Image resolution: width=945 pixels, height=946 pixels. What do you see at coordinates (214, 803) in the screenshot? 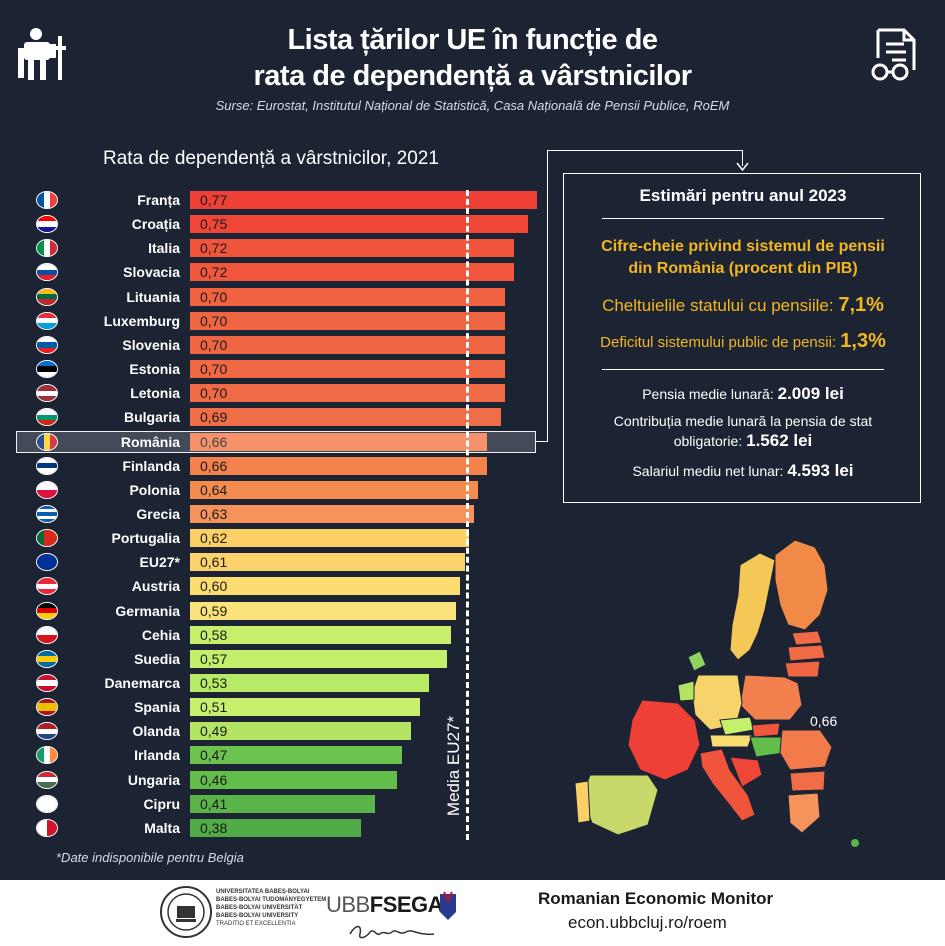
I see `bar-value-label: 0,41` at bounding box center [214, 803].